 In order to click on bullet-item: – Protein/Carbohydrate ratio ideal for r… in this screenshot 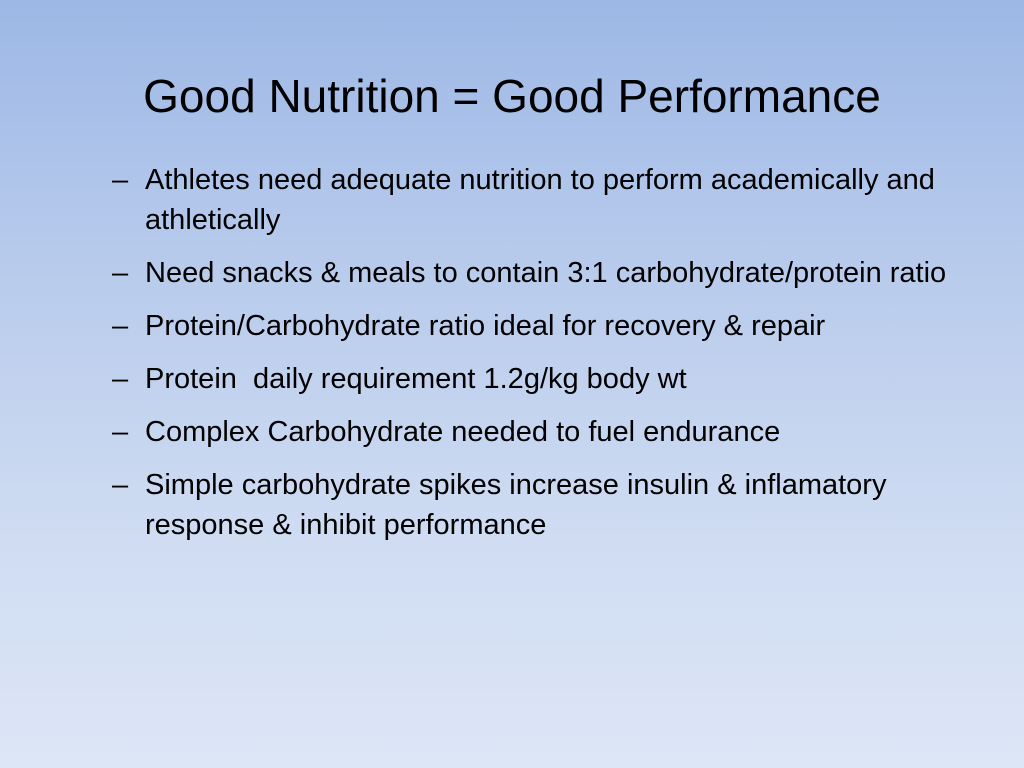, I will do `click(542, 326)`.